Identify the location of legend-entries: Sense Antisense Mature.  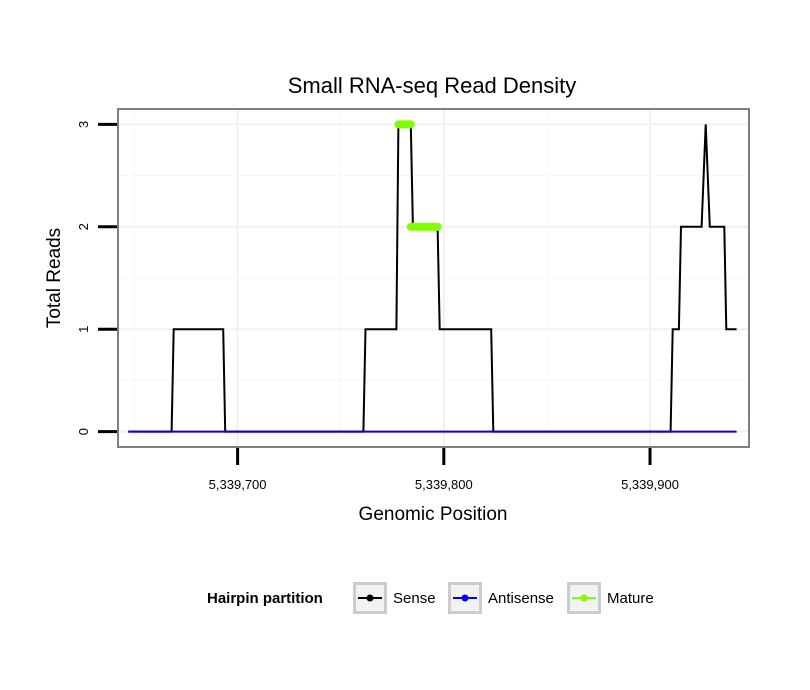
(503, 598).